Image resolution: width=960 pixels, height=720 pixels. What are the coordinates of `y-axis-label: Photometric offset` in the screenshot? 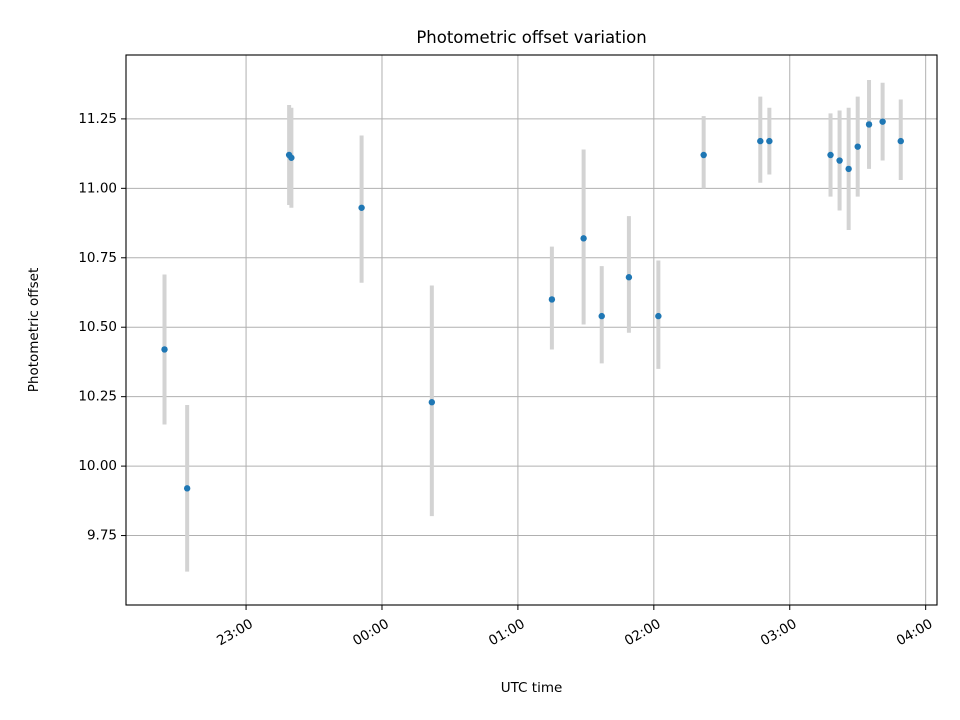 It's located at (34, 330).